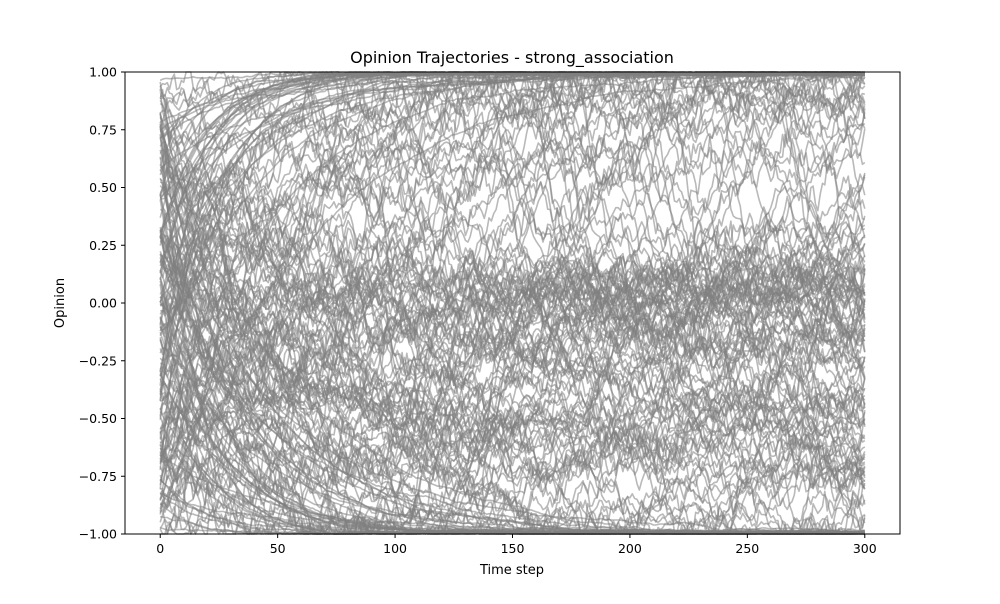 The width and height of the screenshot is (1000, 604). I want to click on y-tick-label: 0.75, so click(103, 129).